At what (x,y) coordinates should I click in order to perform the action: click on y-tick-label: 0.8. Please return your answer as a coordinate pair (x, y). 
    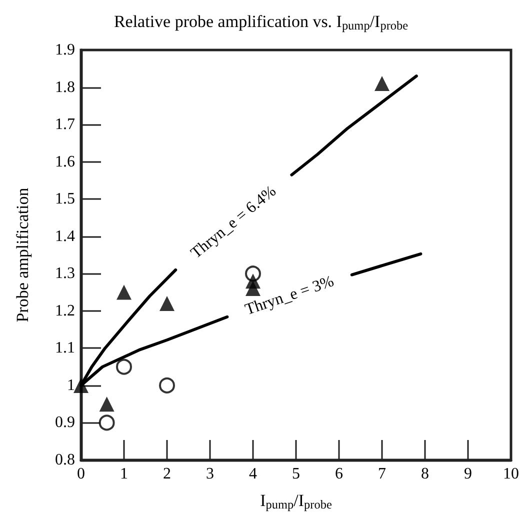
    Looking at the image, I should click on (65, 460).